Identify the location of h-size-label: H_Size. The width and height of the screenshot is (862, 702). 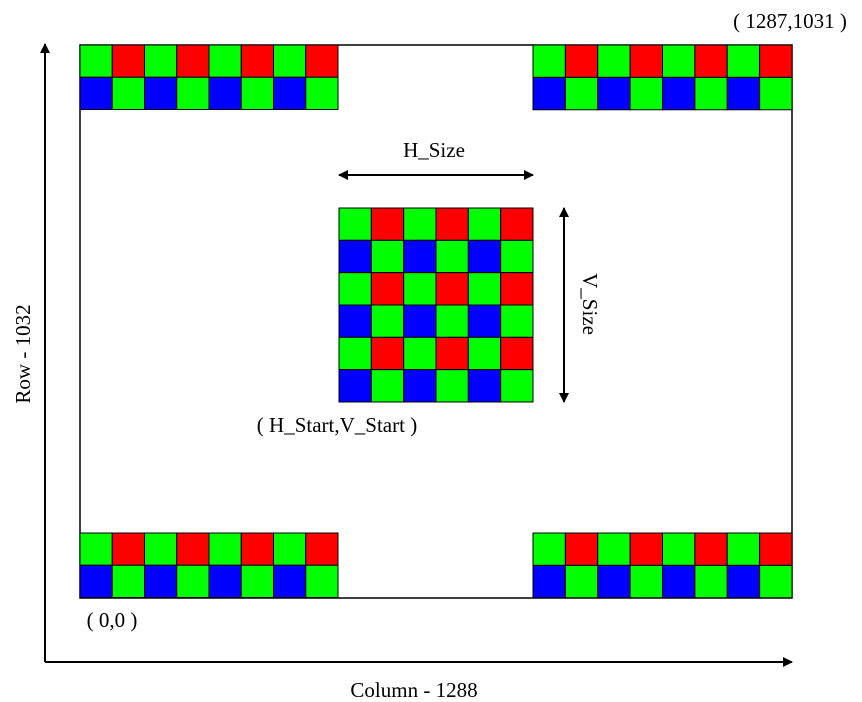
(434, 150).